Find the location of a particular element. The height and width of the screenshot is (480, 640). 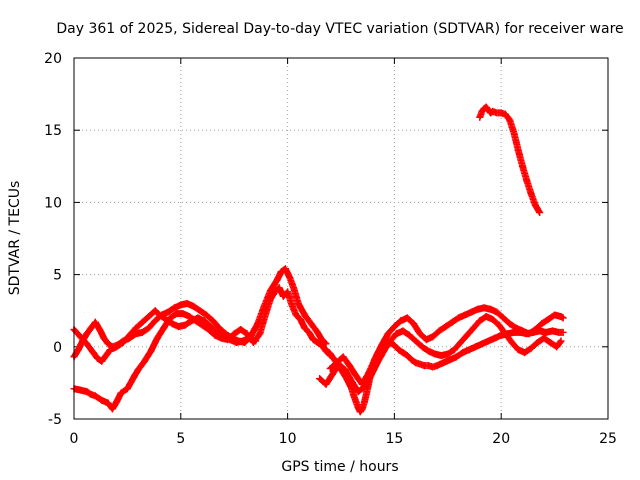

y-tick-label: 15 is located at coordinates (53, 131).